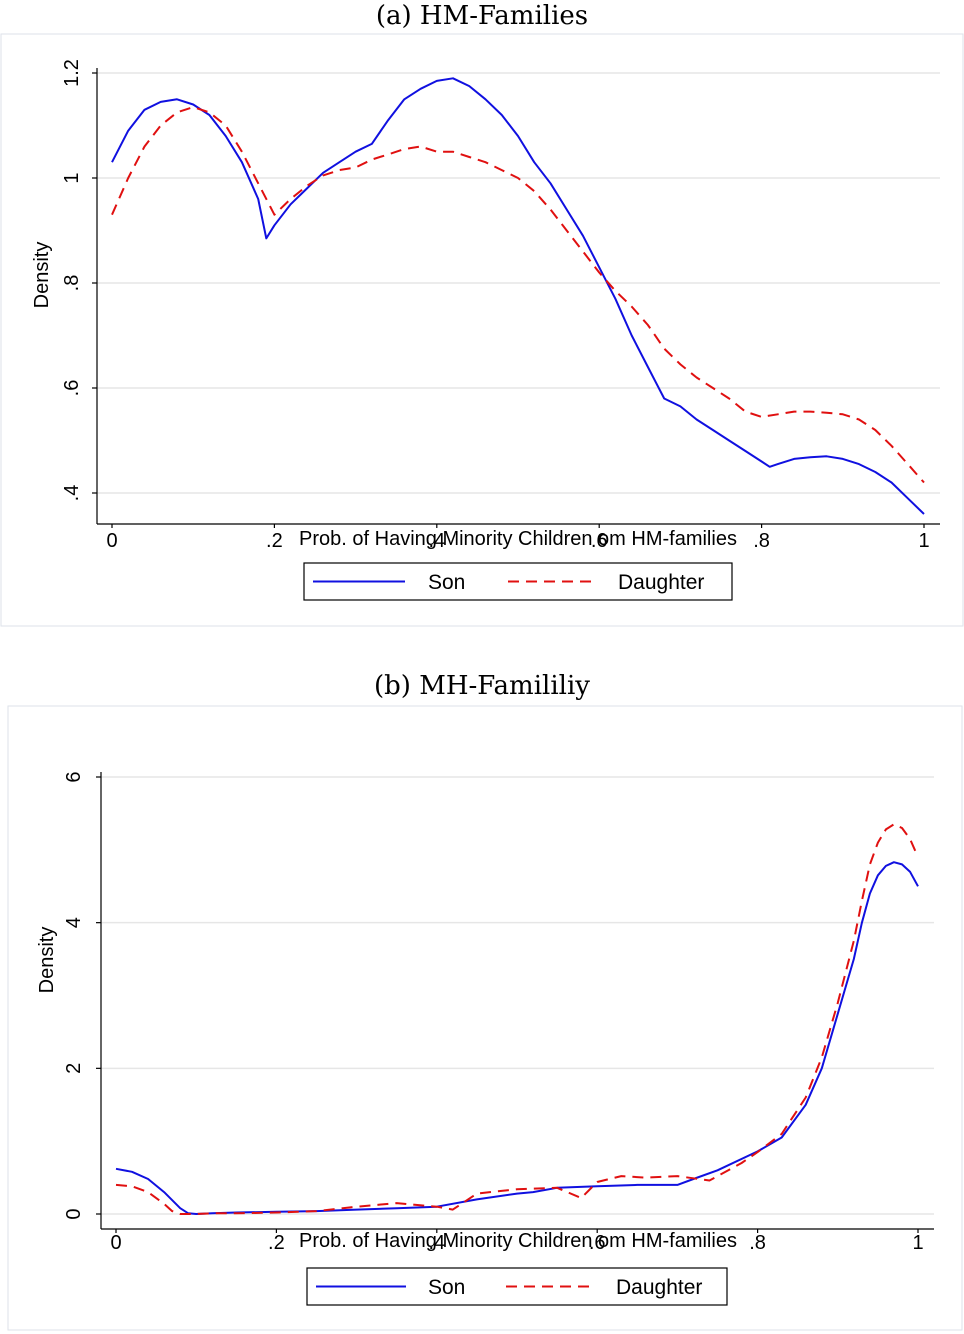 The image size is (964, 1334). I want to click on chart-a-y-tick-label-2: .8, so click(72, 283).